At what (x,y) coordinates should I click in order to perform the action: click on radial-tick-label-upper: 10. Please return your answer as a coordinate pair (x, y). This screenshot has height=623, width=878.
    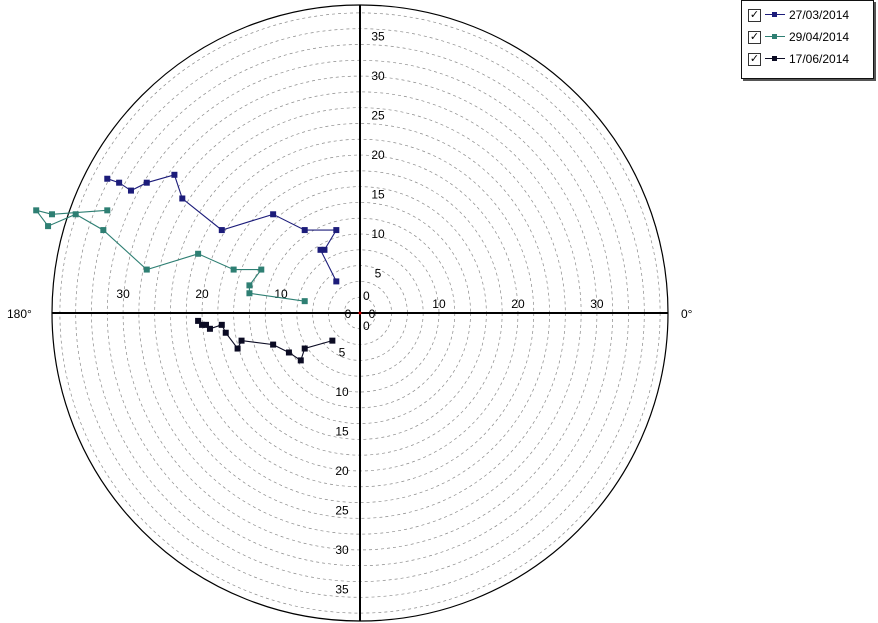
    Looking at the image, I should click on (378, 234).